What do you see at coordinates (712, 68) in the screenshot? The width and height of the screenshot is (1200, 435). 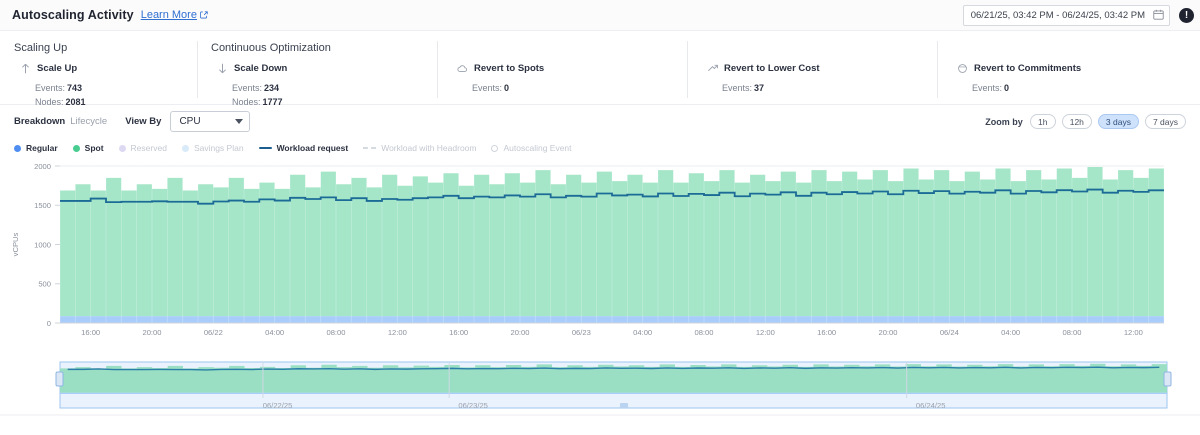 I see `lower-cost-arrow-icon` at bounding box center [712, 68].